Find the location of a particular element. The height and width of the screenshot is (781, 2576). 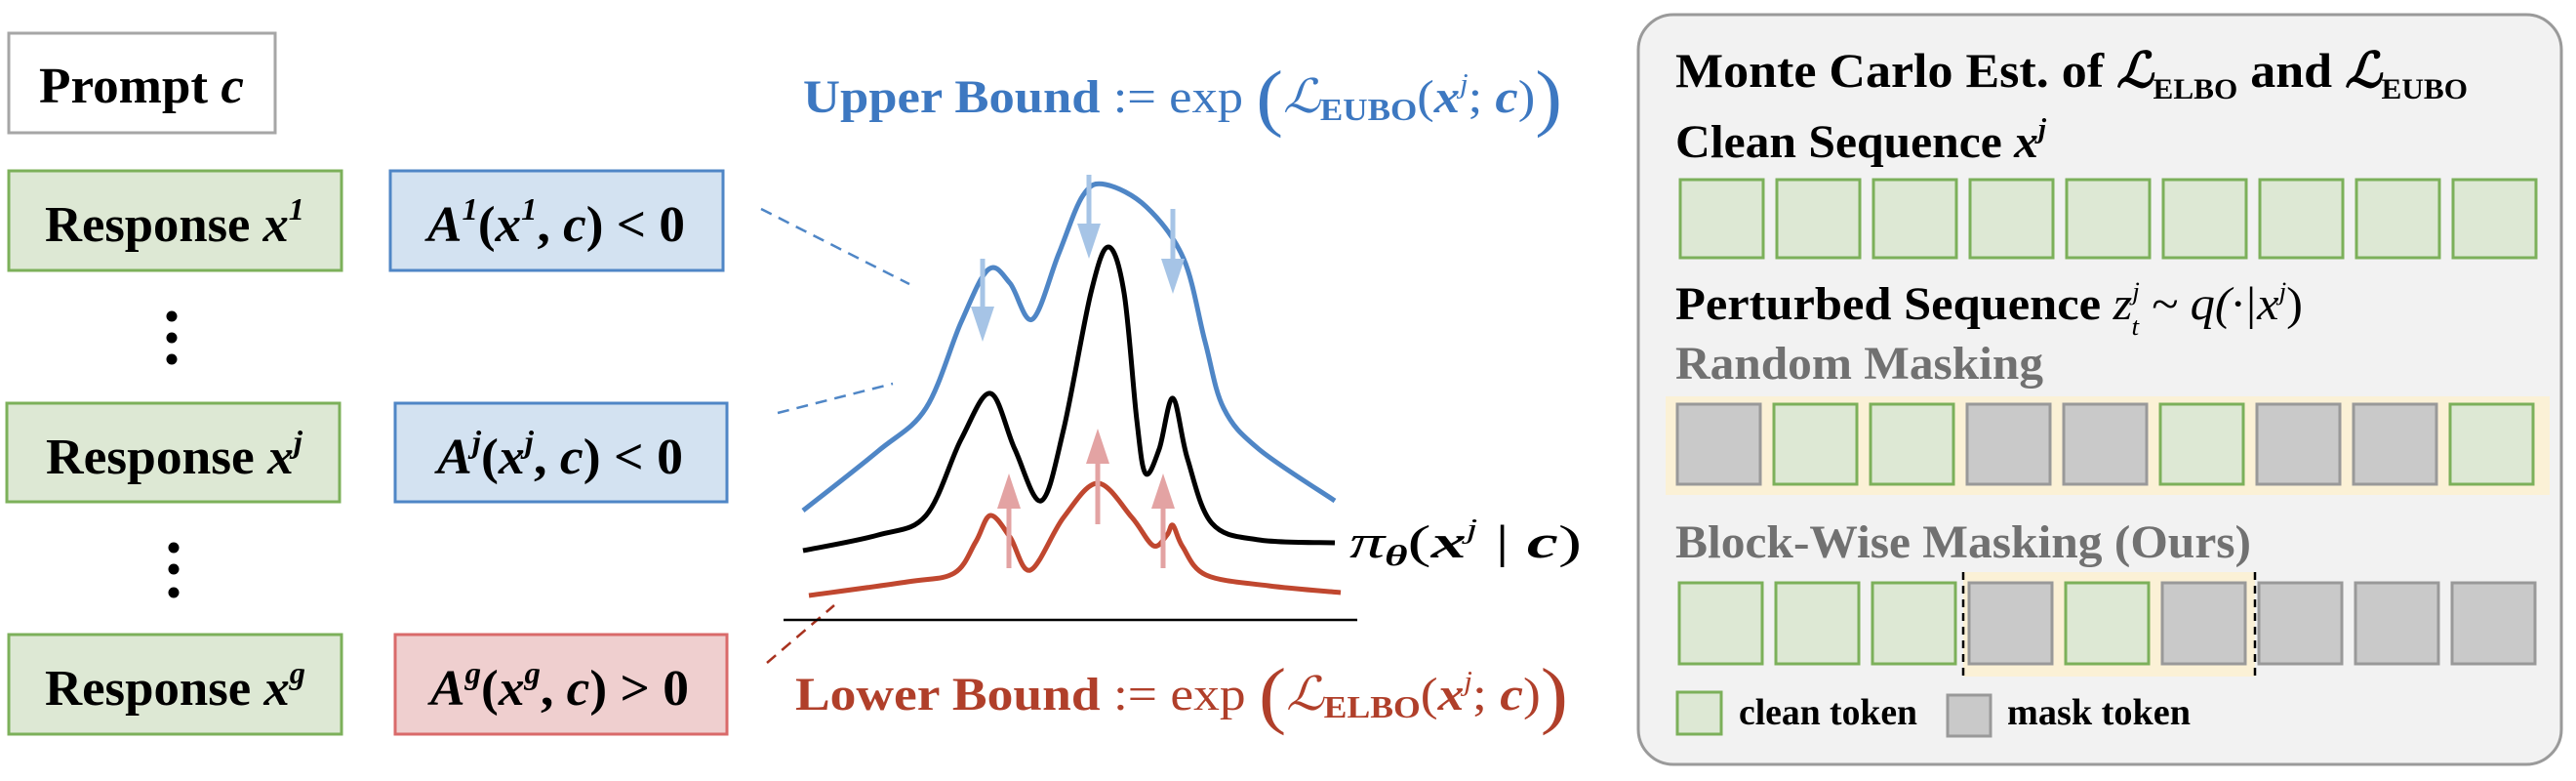

response-label: Response x1 is located at coordinates (174, 222).